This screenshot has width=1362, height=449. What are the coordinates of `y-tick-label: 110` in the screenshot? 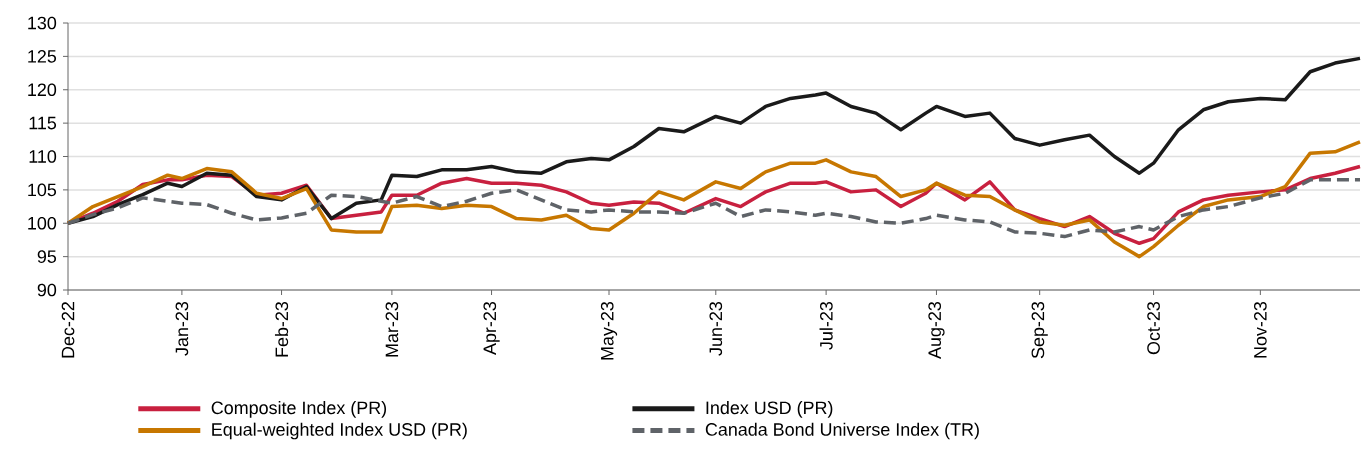 It's located at (43, 156).